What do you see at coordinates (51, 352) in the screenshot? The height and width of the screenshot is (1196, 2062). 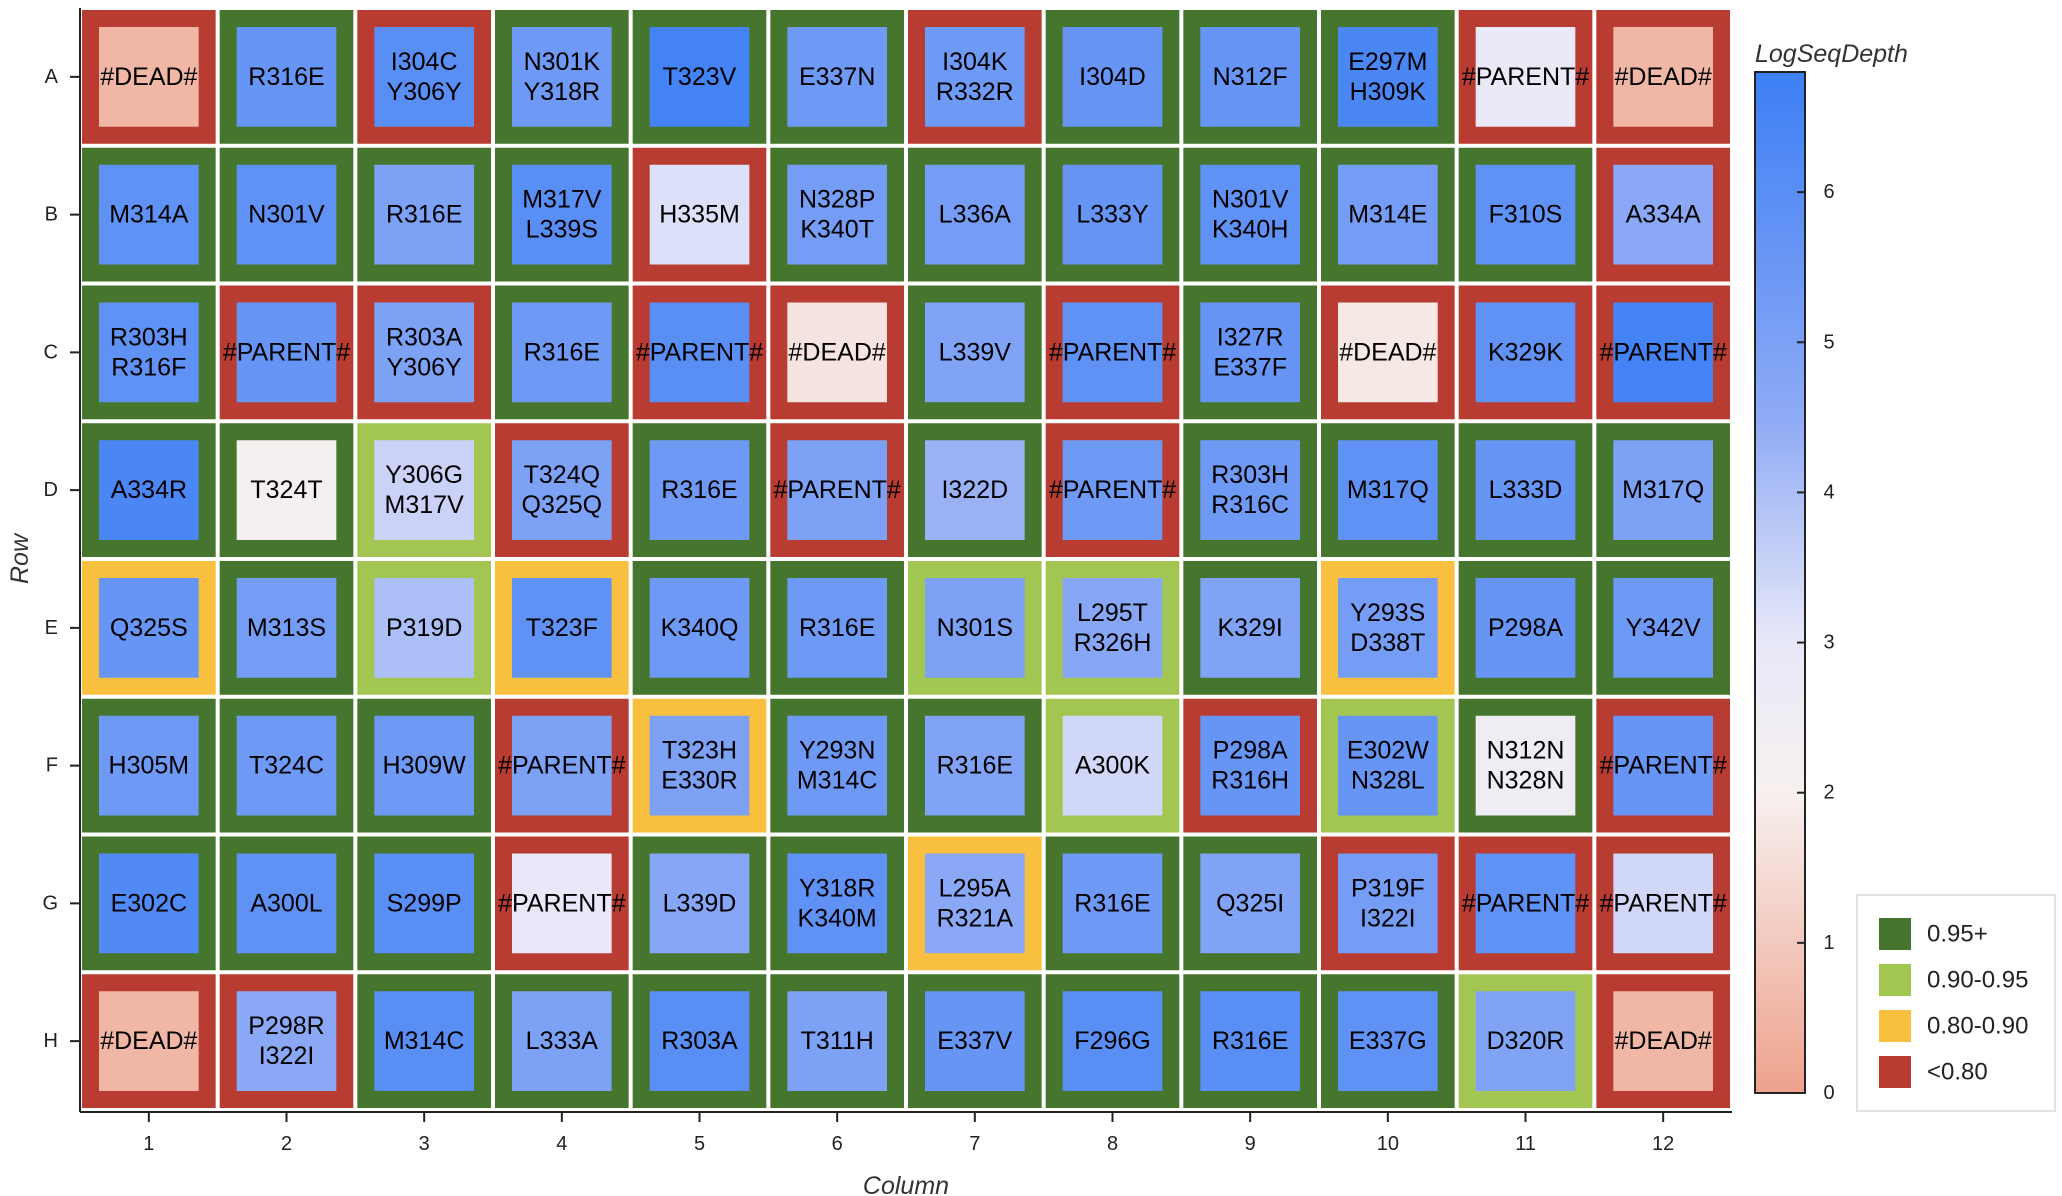 I see `y-tick-label: C` at bounding box center [51, 352].